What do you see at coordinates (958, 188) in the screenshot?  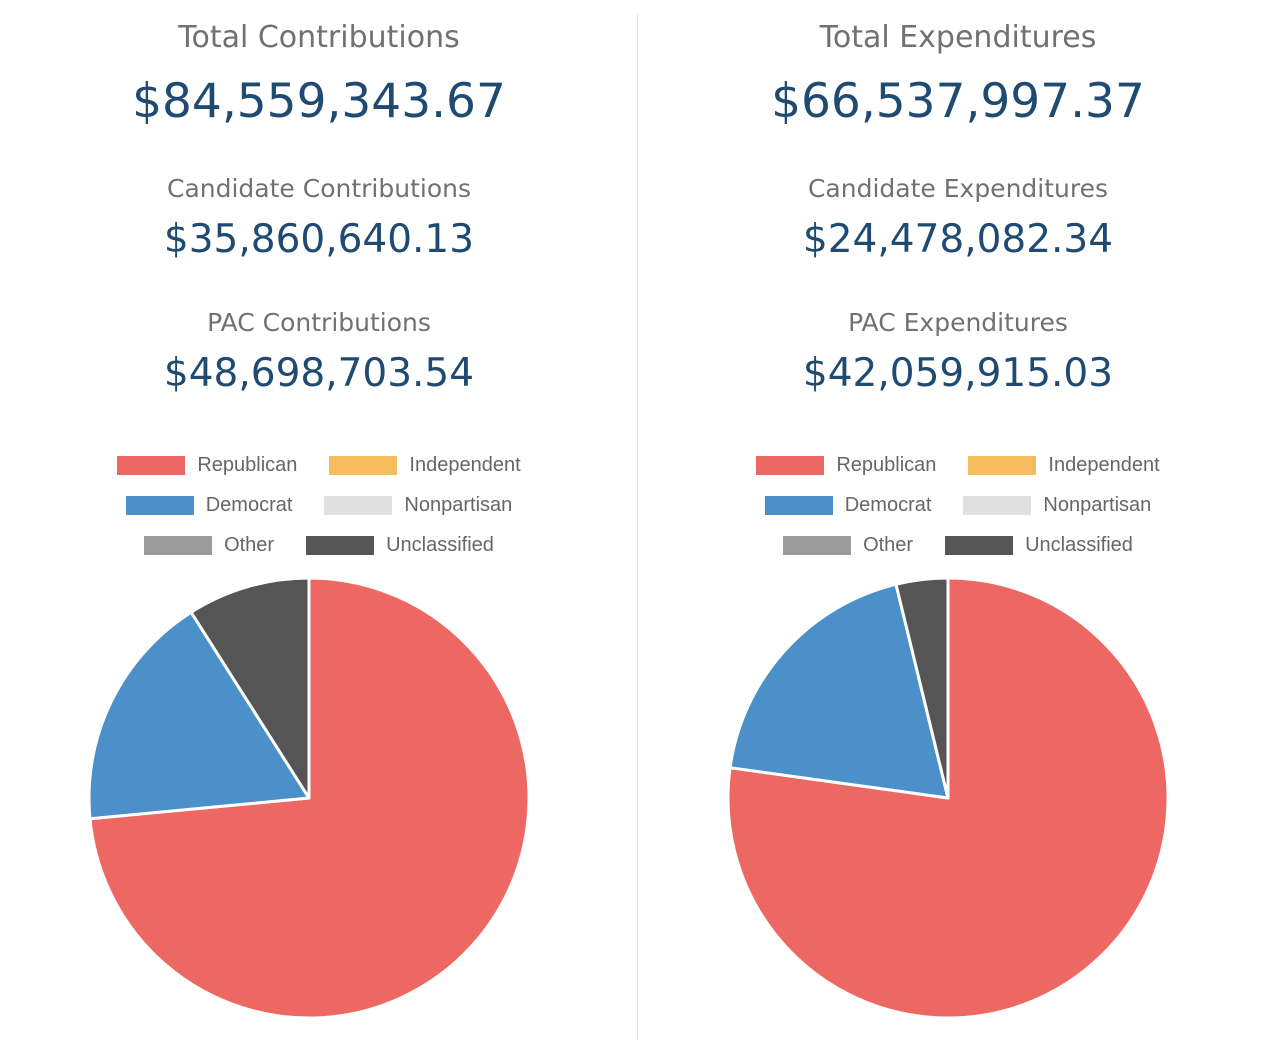 I see `candidate-expenditures-label: Candidate Expenditures` at bounding box center [958, 188].